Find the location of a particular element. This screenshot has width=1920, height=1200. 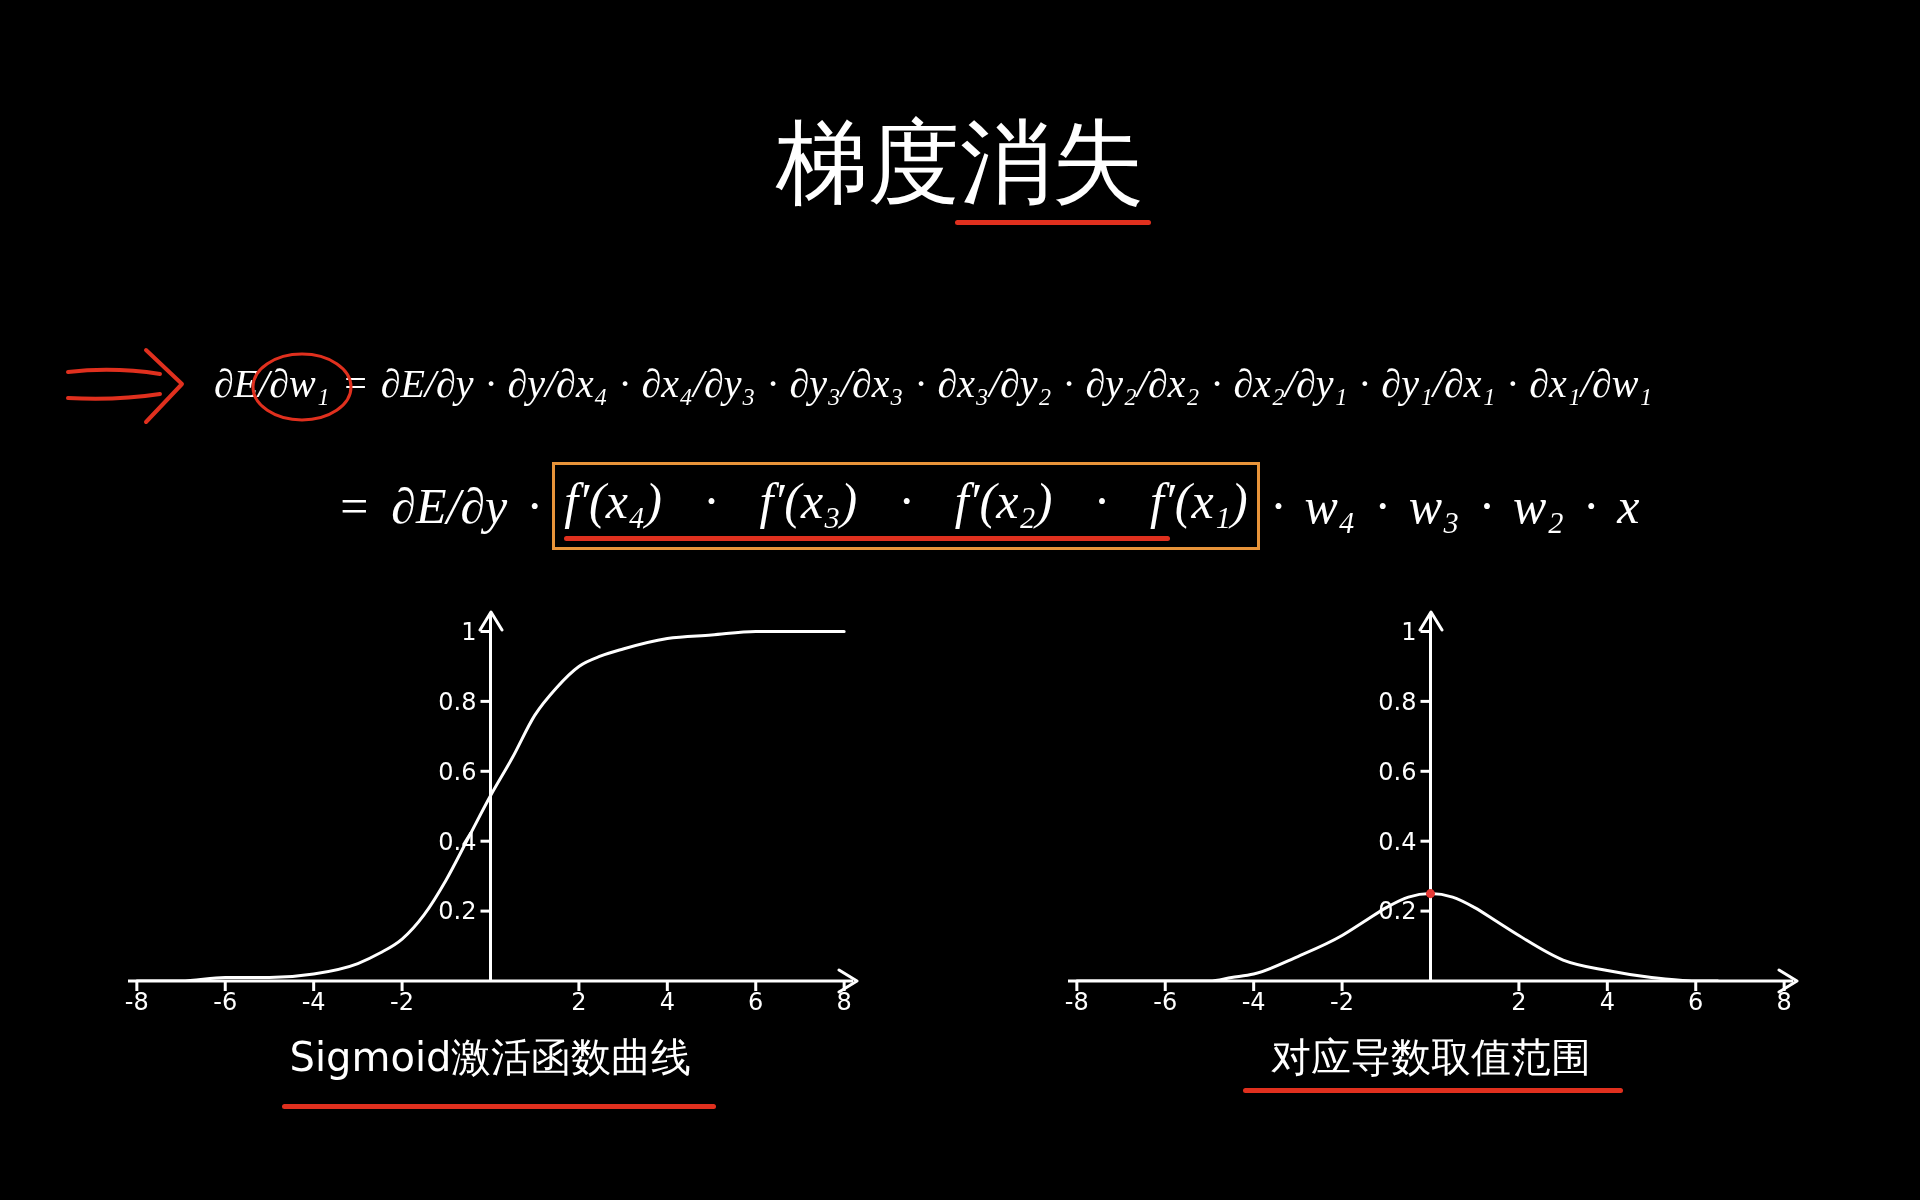

text: · w₄ · w₃ · w₂ · x is located at coordinates (1455, 506).